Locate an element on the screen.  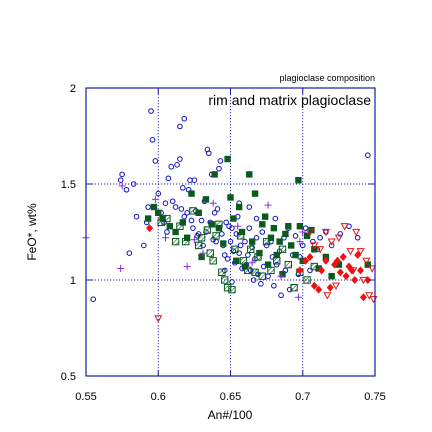
corner-label: plagioclase composition is located at coordinates (327, 78).